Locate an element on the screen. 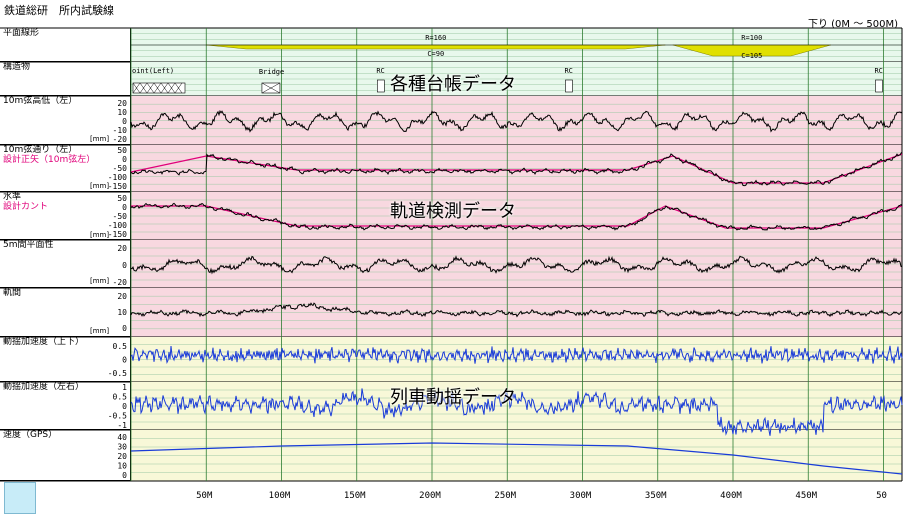  tick-vertical: 0 is located at coordinates (124, 360).